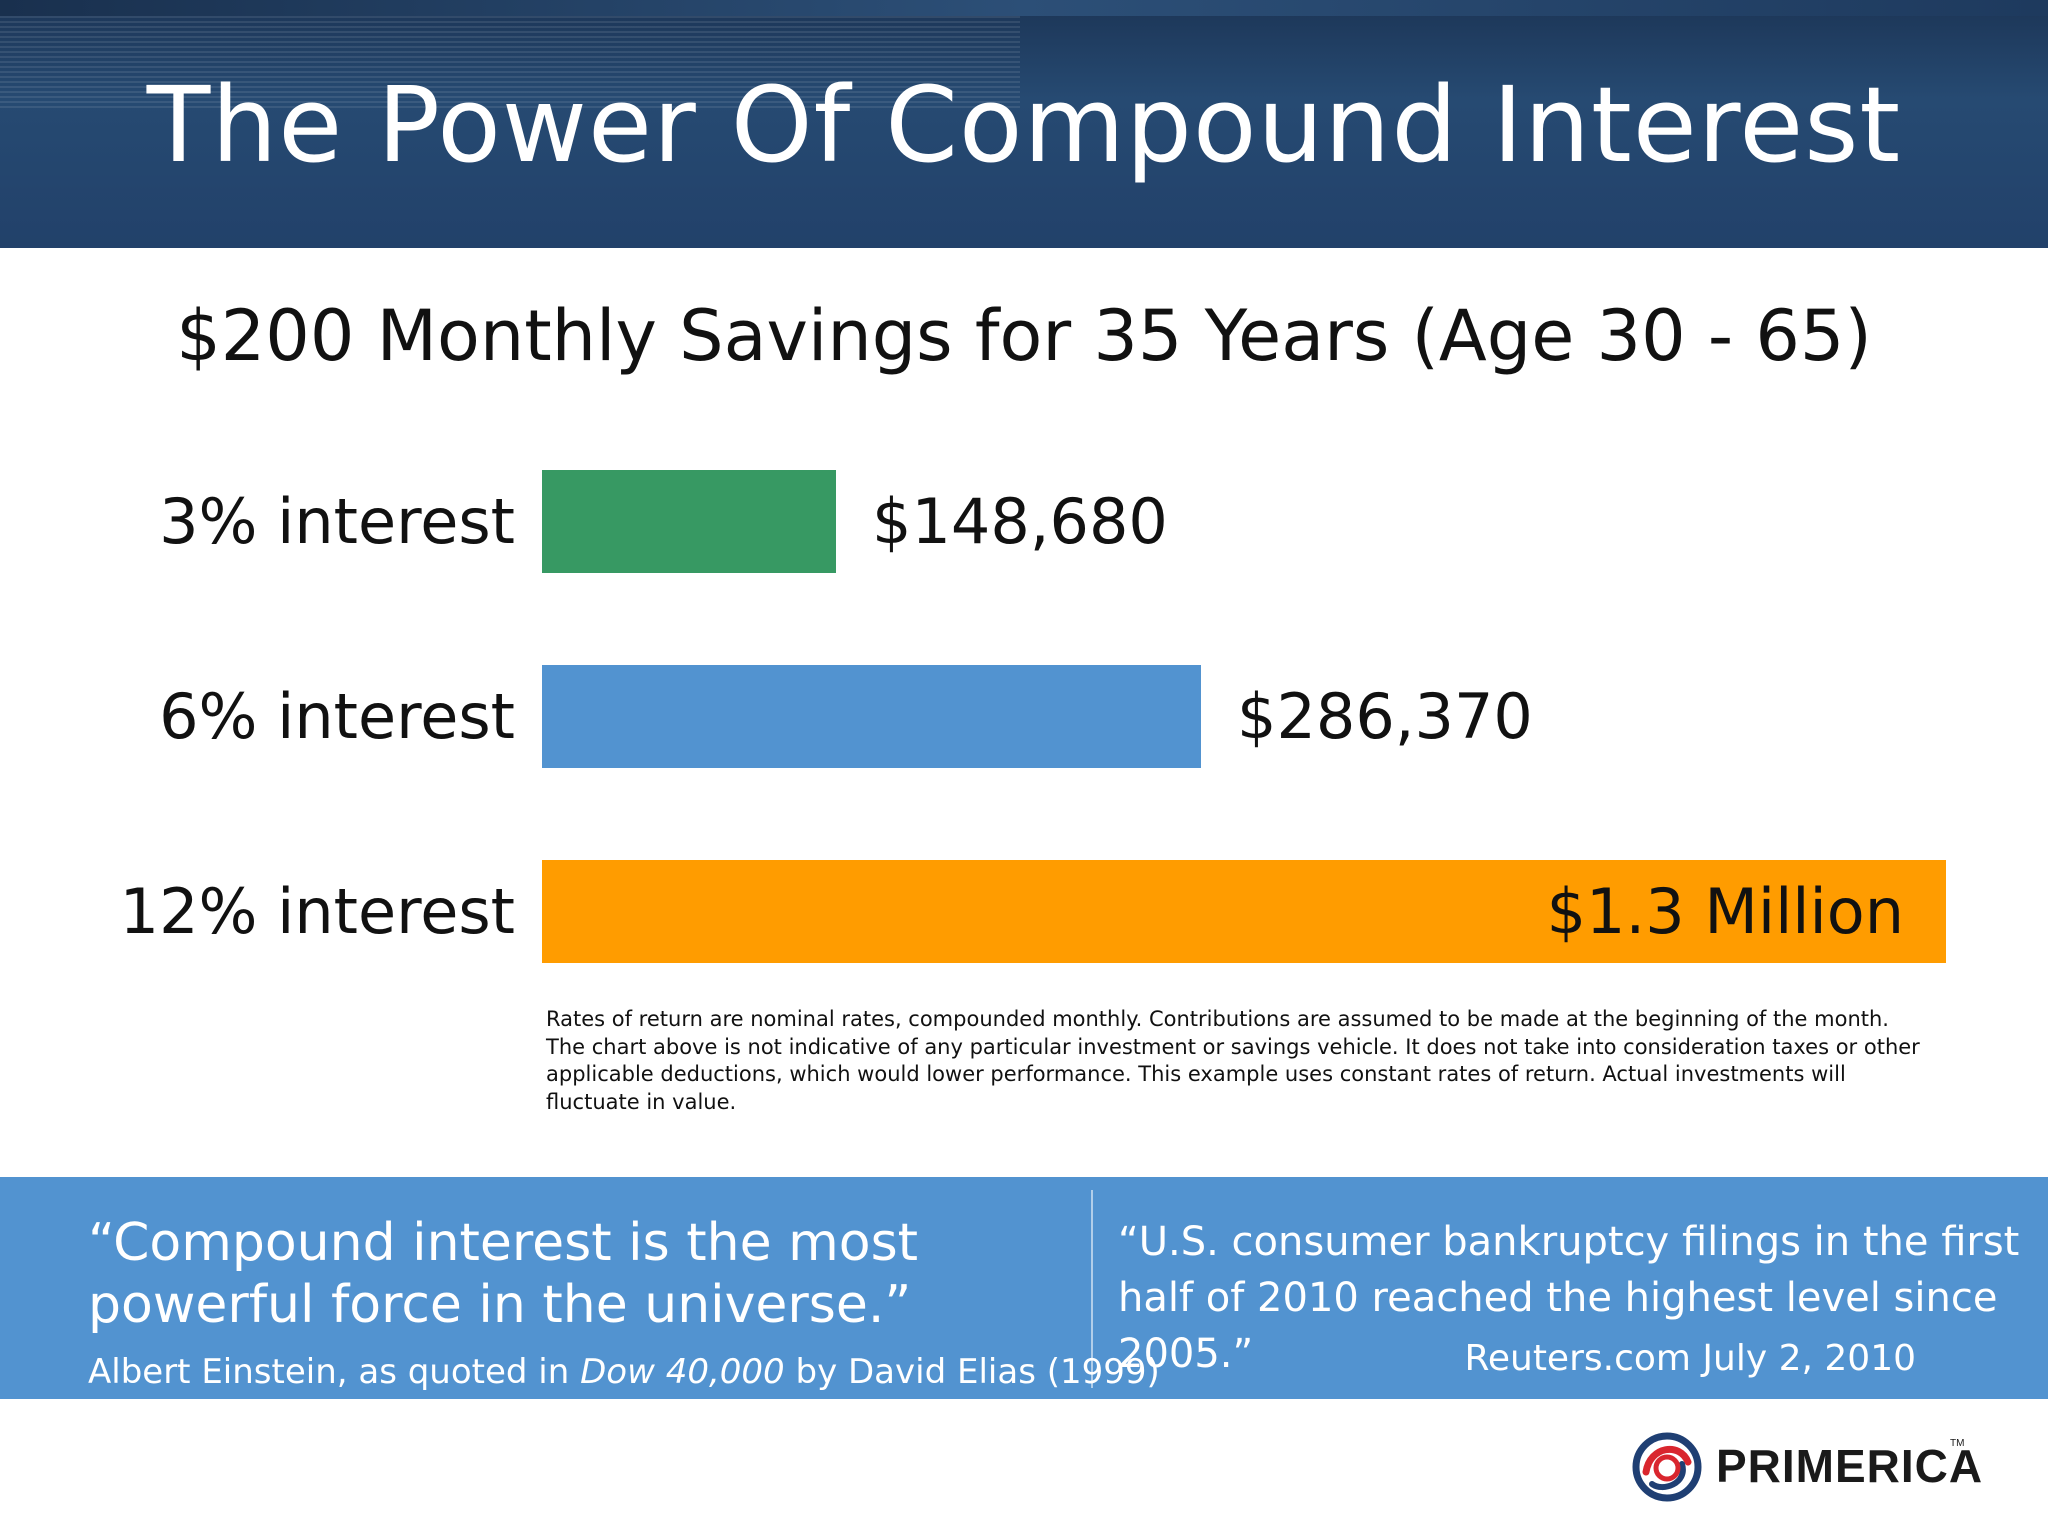  What do you see at coordinates (510, 62) in the screenshot?
I see `header-stripe-pattern` at bounding box center [510, 62].